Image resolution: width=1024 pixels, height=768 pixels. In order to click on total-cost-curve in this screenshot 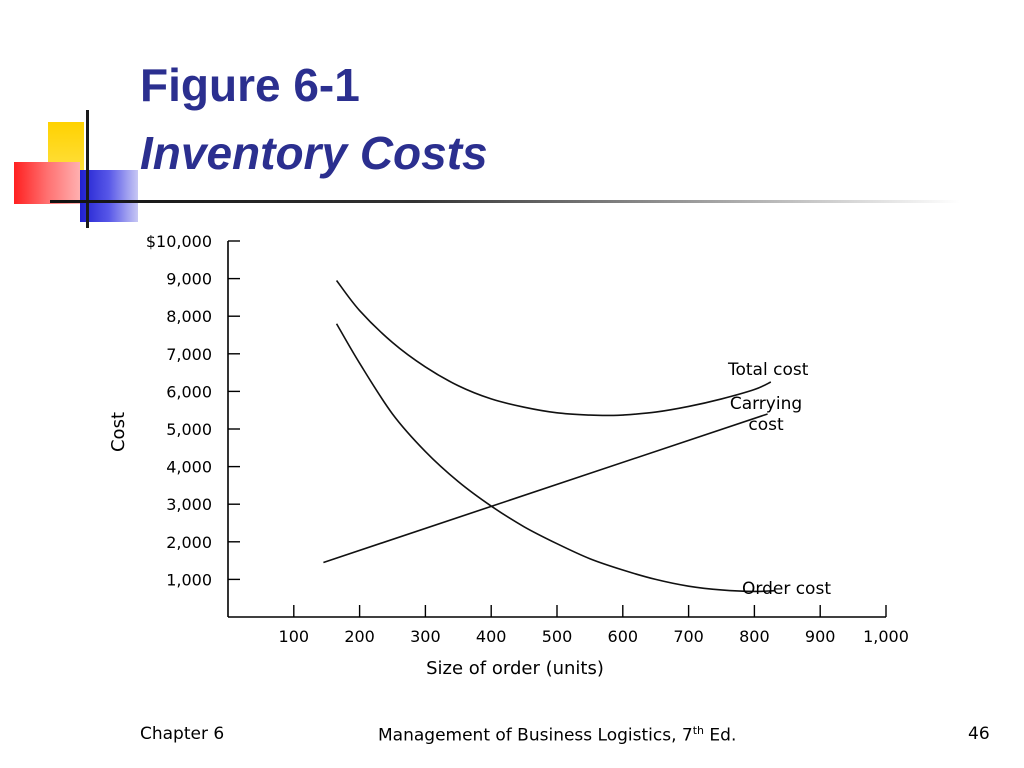, I will do `click(553, 348)`.